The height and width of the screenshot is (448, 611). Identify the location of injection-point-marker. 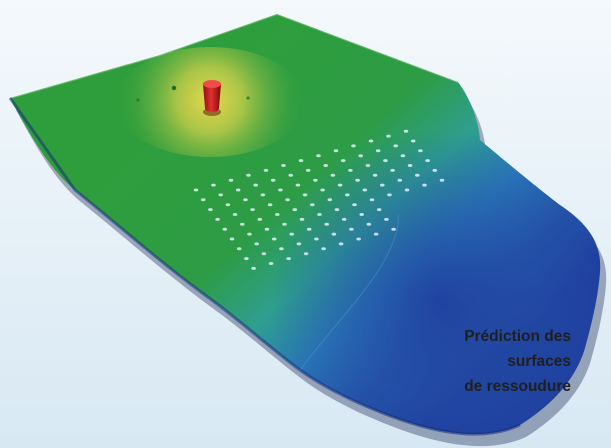
(212, 98).